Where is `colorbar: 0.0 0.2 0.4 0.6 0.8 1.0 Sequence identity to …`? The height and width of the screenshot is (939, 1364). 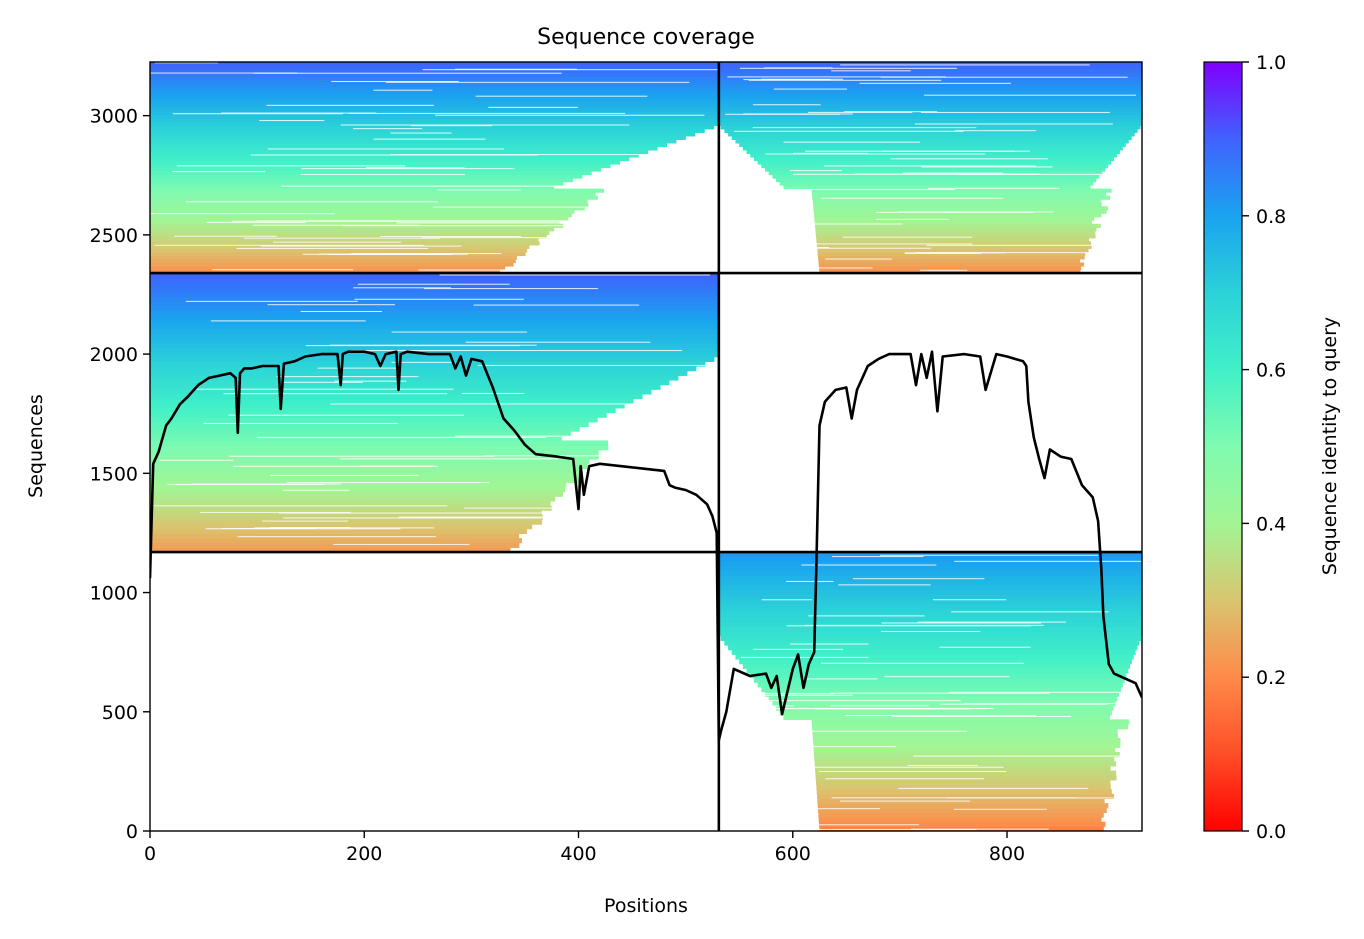 colorbar: 0.0 0.2 0.4 0.6 0.8 1.0 Sequence identity to … is located at coordinates (1272, 447).